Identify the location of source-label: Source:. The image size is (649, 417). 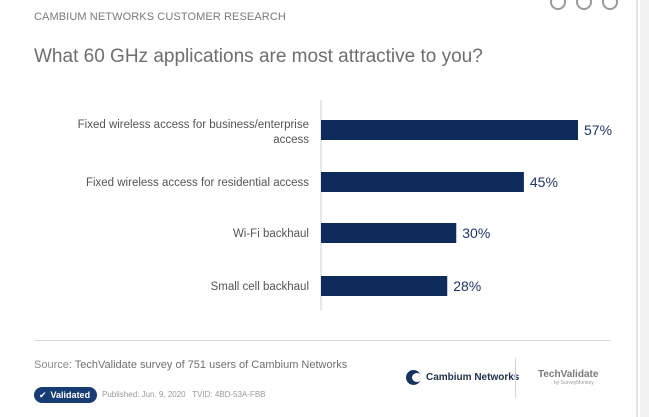
(53, 365).